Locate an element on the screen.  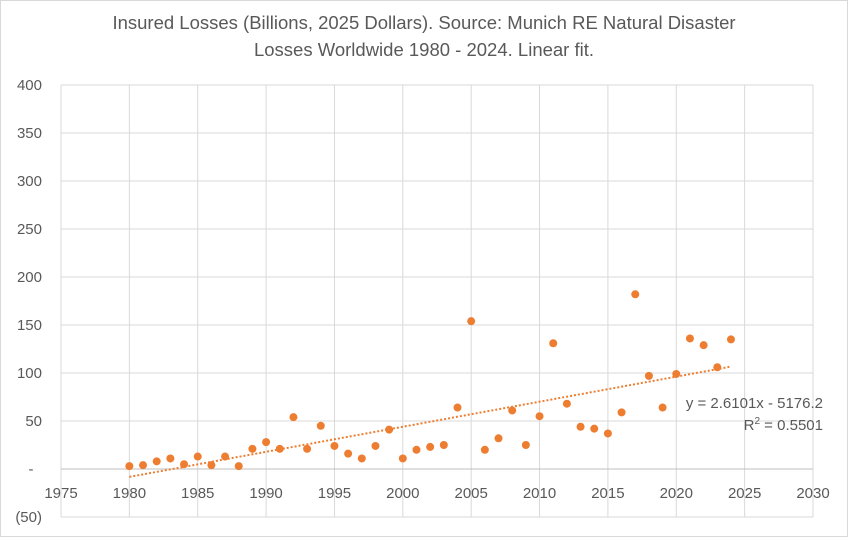
x-tick-label: 2030 is located at coordinates (812, 493).